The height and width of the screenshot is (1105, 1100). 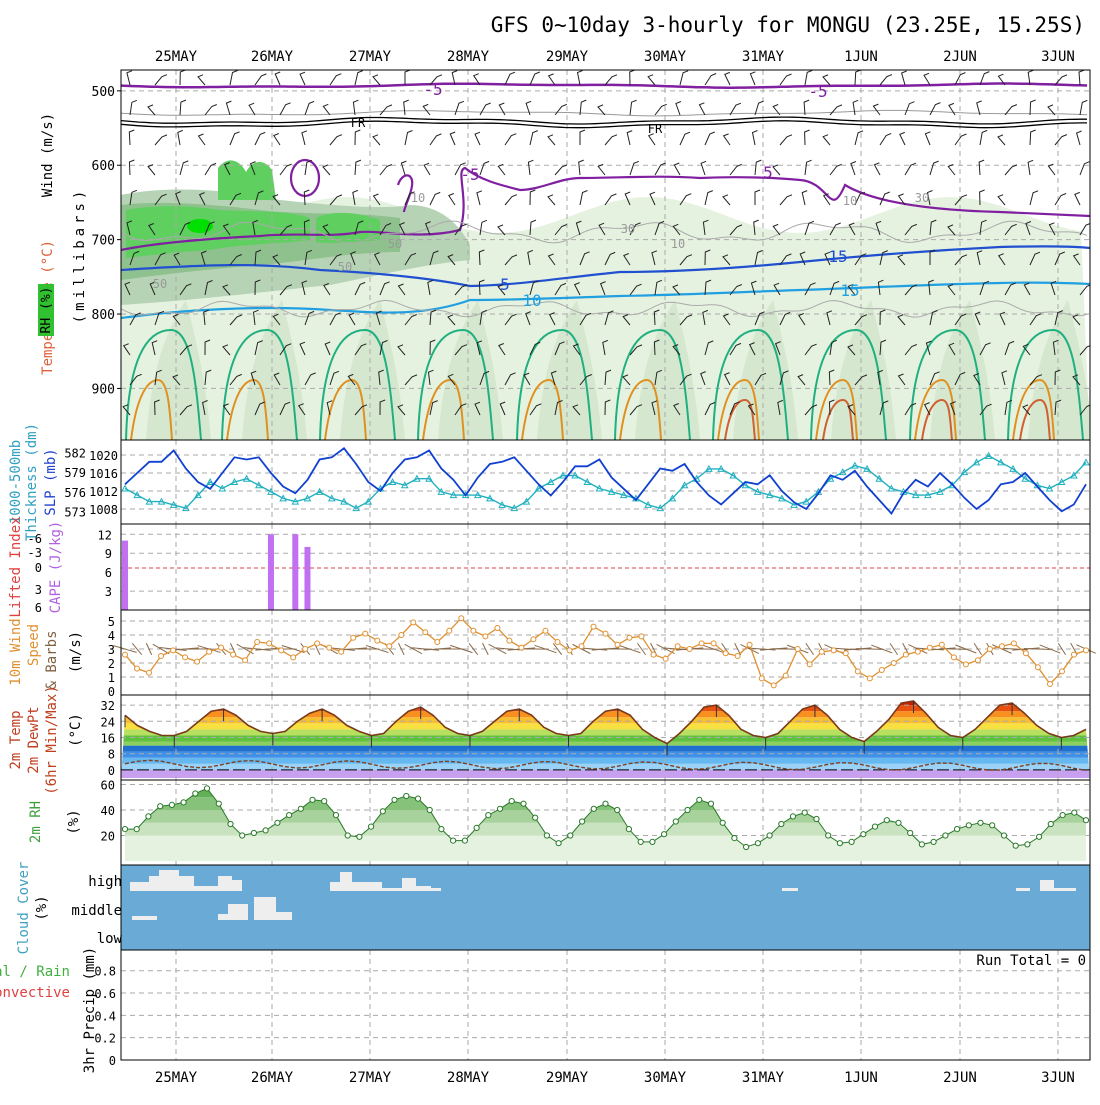 What do you see at coordinates (108, 554) in the screenshot?
I see `cape-tick: 9` at bounding box center [108, 554].